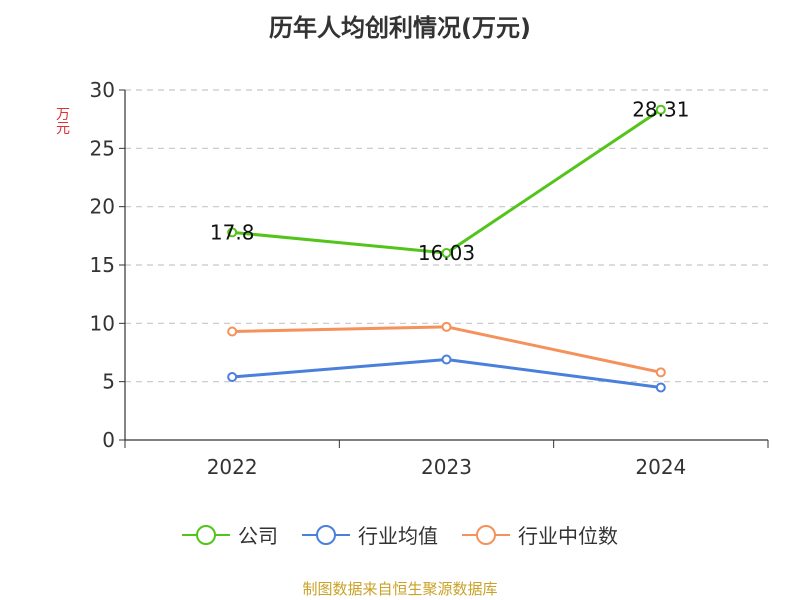 This screenshot has height=600, width=800. What do you see at coordinates (232, 467) in the screenshot?
I see `x-tick-label: 2022` at bounding box center [232, 467].